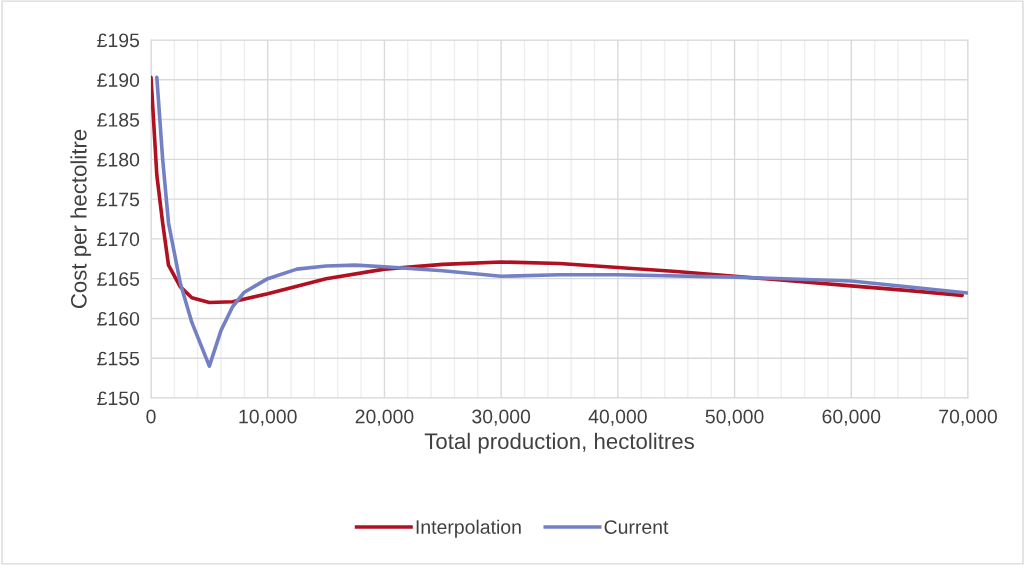 This screenshot has width=1025, height=565. I want to click on y-tick-label: £185, so click(118, 120).